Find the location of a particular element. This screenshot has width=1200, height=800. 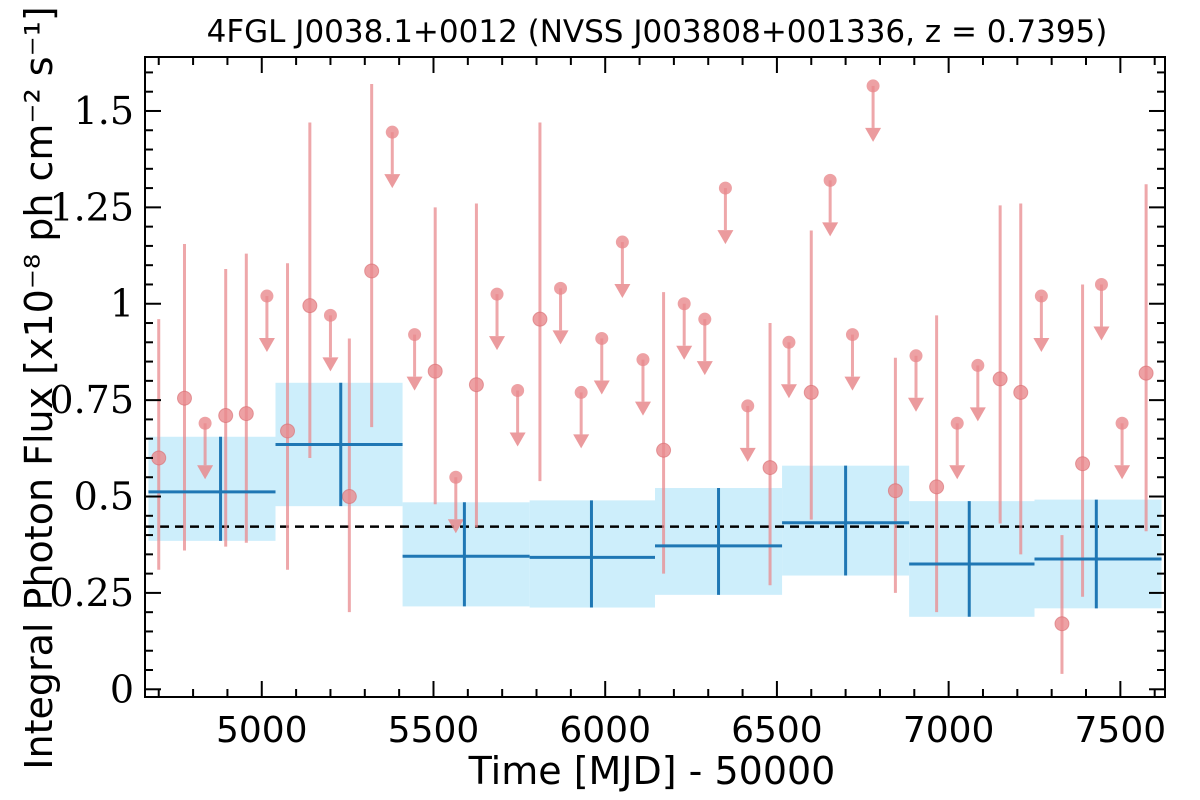

y-tick-label-0.75: 0.75 is located at coordinates (91, 400).